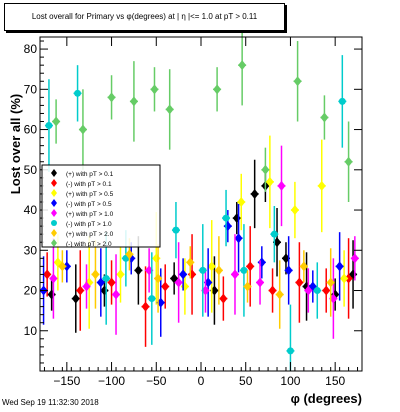 Image resolution: width=400 pixels, height=412 pixels. What do you see at coordinates (31, 210) in the screenshot?
I see `y-tick-label: 40` at bounding box center [31, 210].